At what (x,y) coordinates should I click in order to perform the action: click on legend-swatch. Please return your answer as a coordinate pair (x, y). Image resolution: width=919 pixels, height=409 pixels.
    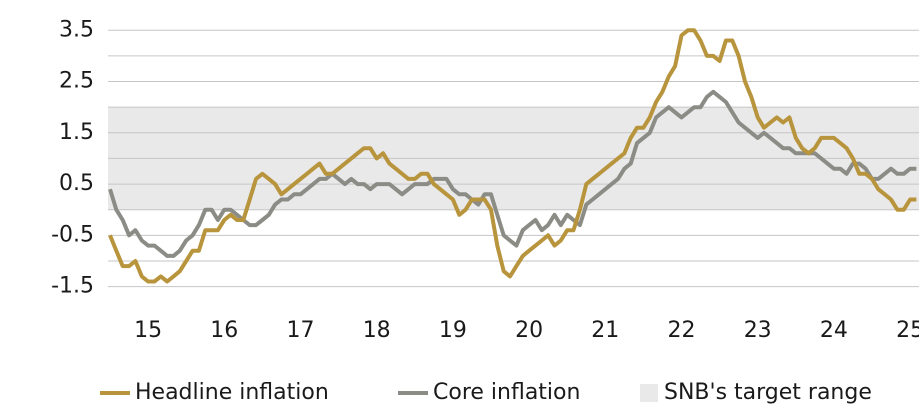
    Looking at the image, I should click on (649, 393).